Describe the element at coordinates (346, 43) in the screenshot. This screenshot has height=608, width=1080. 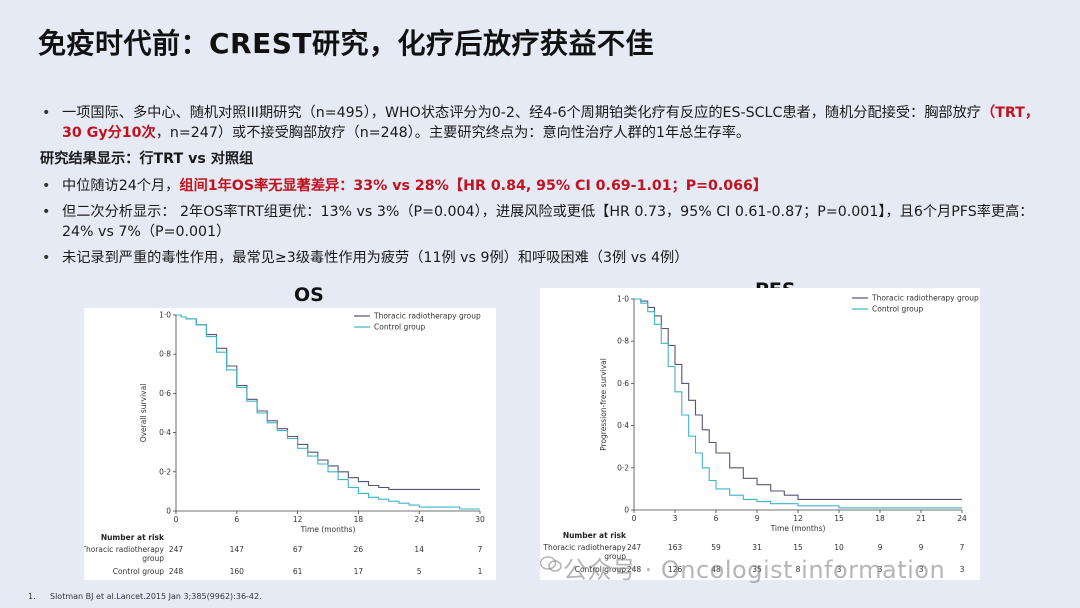
I see `slide-title: 免疫时代前：CREST研究，化疗后放疗获益不佳` at that location.